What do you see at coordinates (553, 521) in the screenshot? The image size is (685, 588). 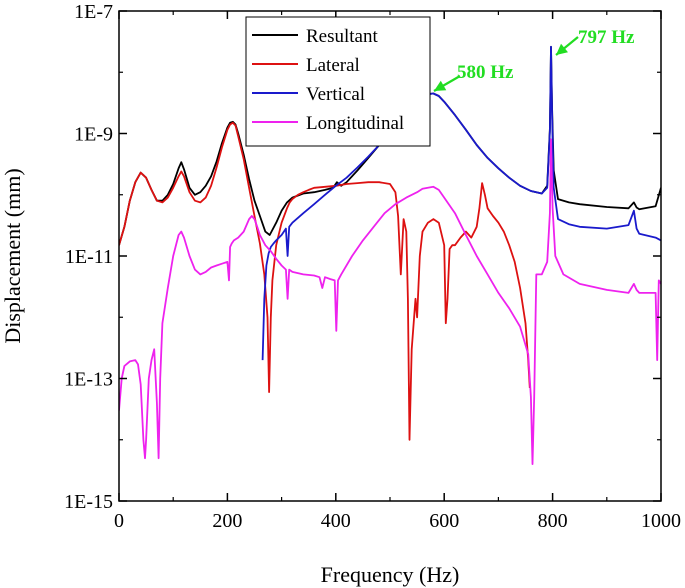 I see `x-tick-label: 800` at bounding box center [553, 521].